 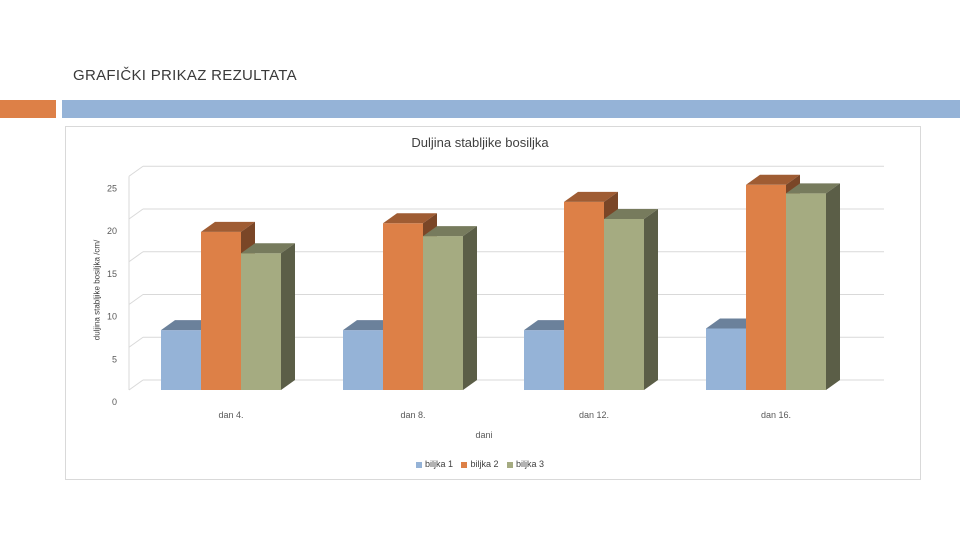 I want to click on legend-item-series-3: biljka 3, so click(x=525, y=464).